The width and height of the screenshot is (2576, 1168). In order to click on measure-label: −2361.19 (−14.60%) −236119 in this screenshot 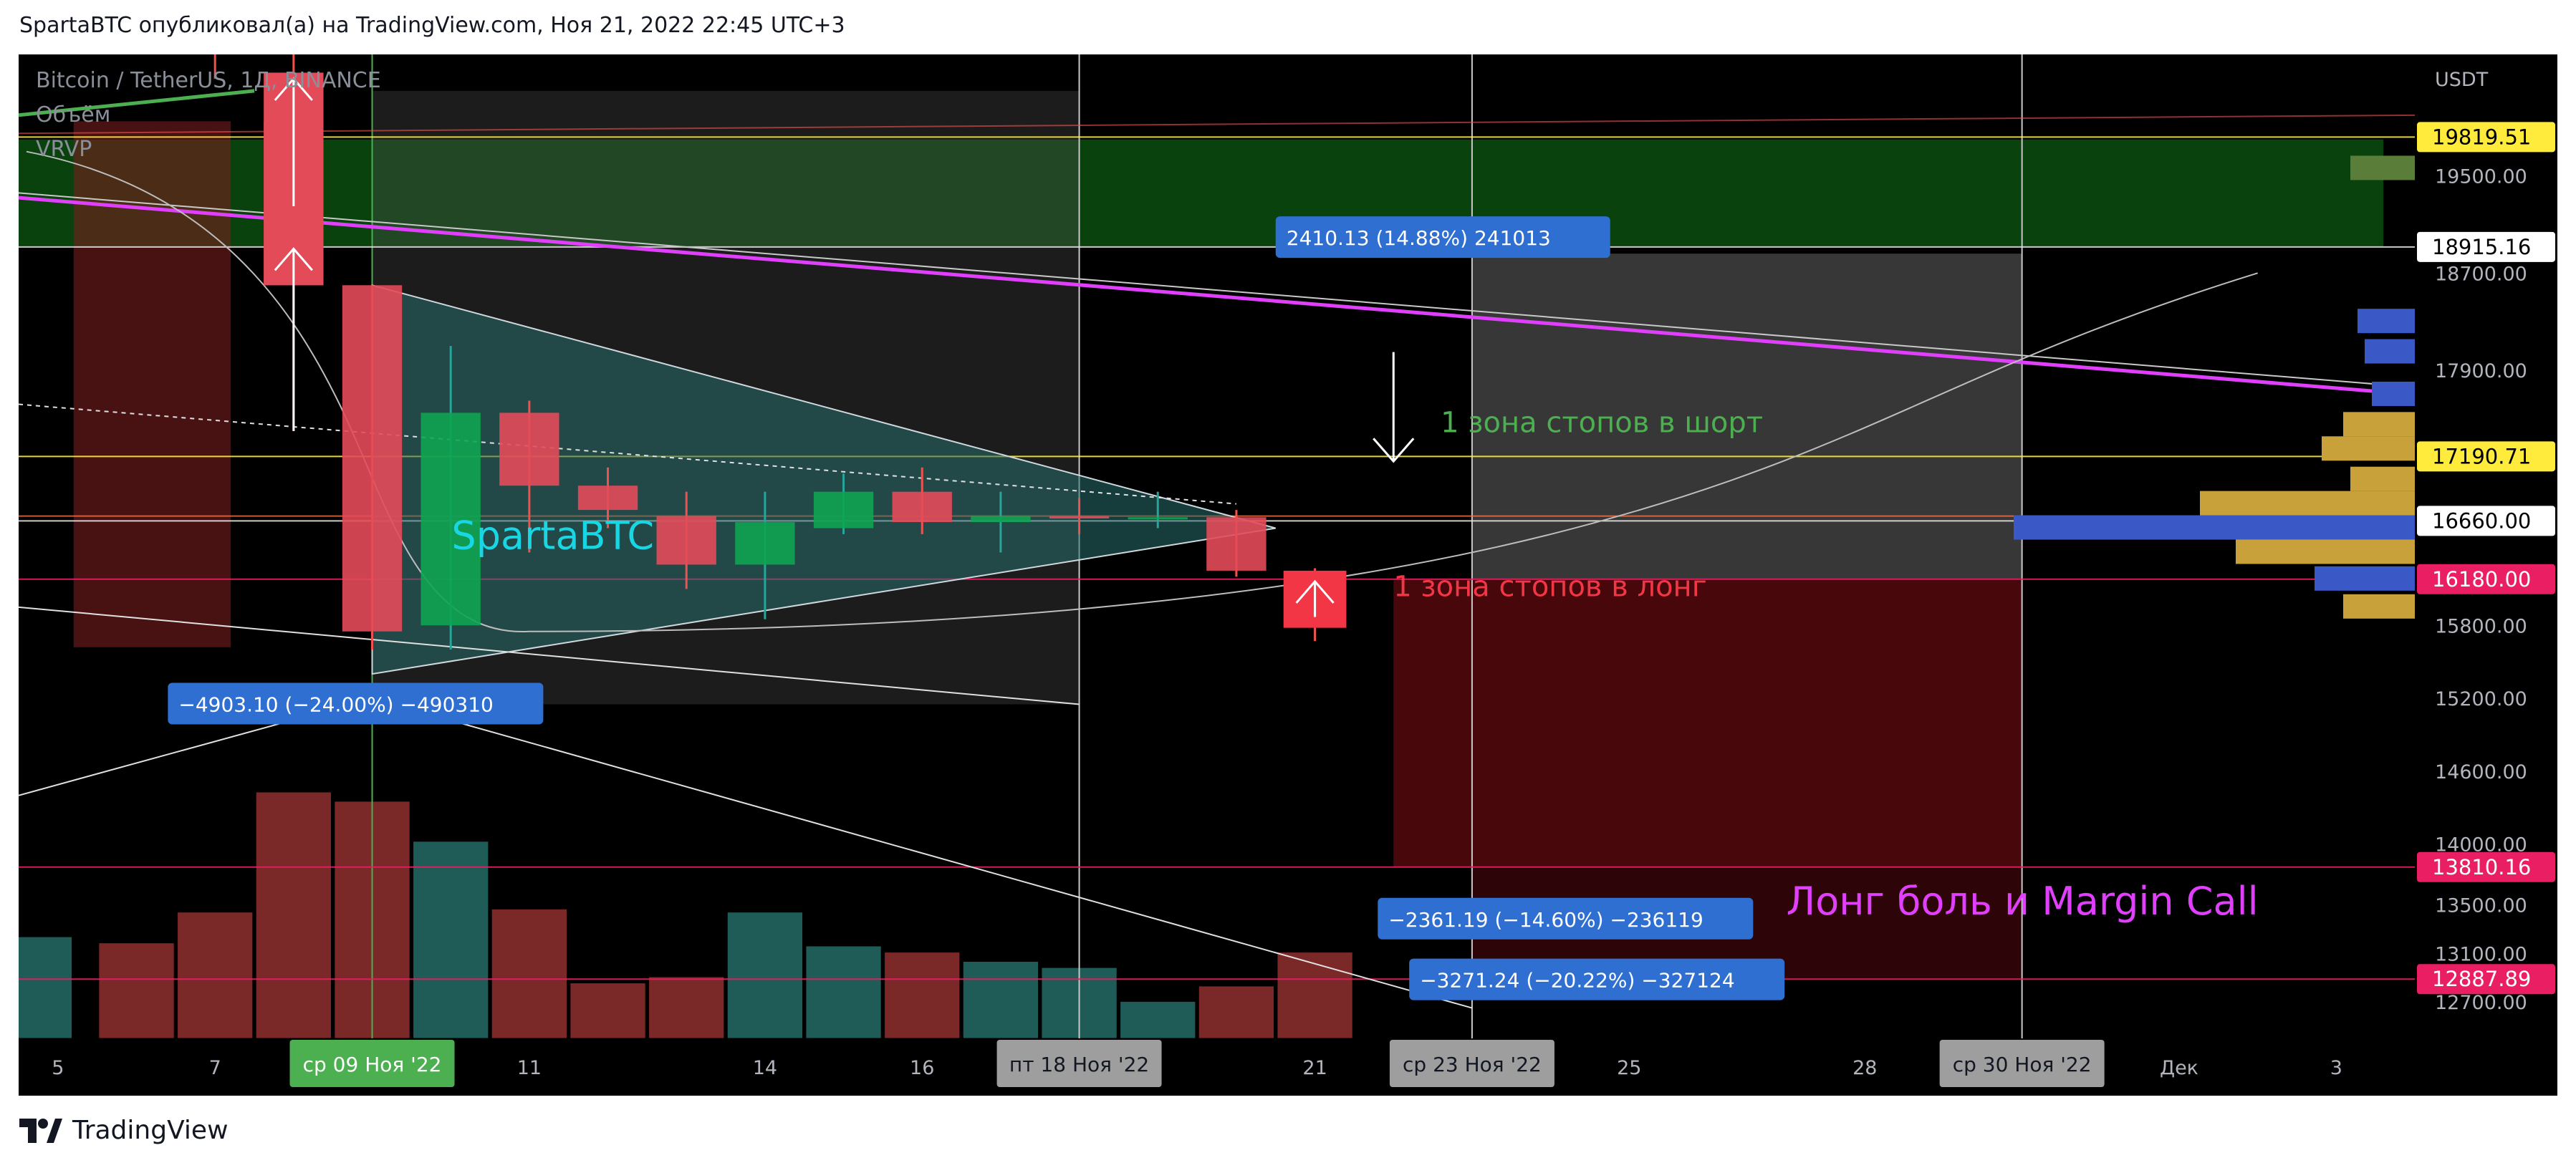, I will do `click(1566, 918)`.